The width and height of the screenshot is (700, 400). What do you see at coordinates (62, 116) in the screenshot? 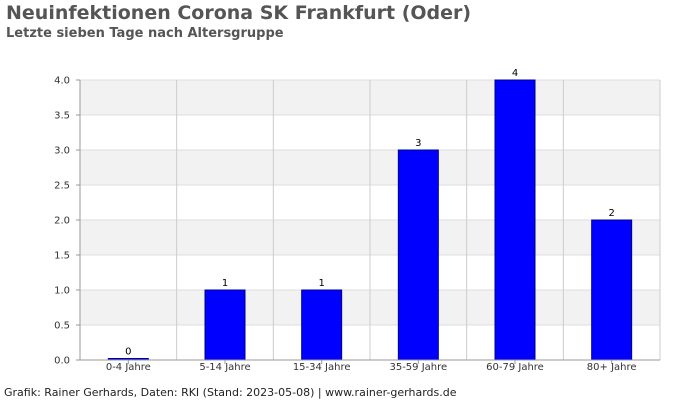
I see `y-tick-label: 3.5` at bounding box center [62, 116].